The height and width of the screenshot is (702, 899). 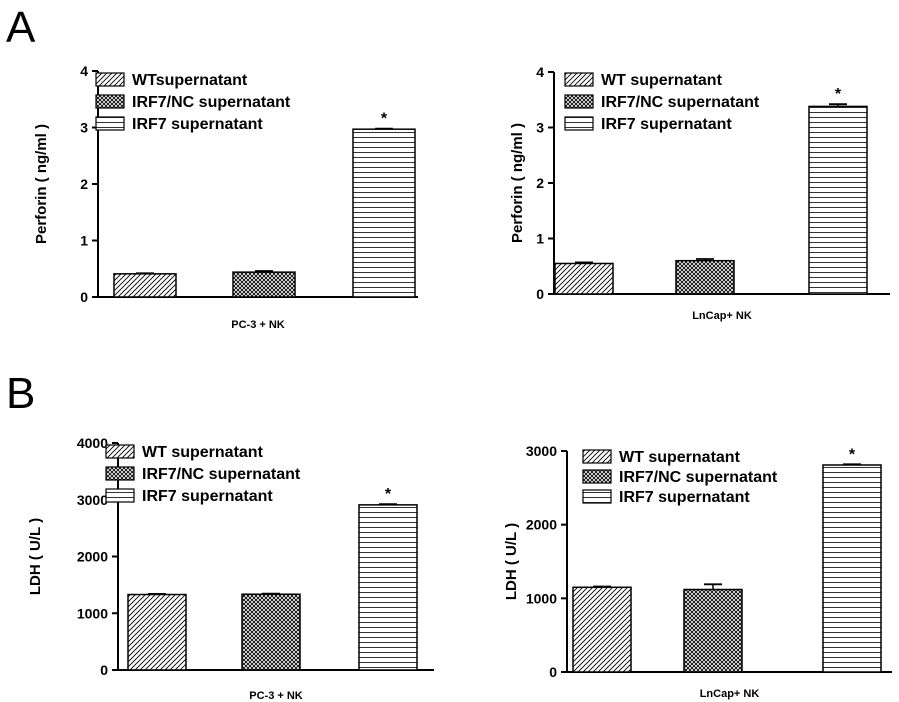 I want to click on panel-label-a: A, so click(x=21, y=27).